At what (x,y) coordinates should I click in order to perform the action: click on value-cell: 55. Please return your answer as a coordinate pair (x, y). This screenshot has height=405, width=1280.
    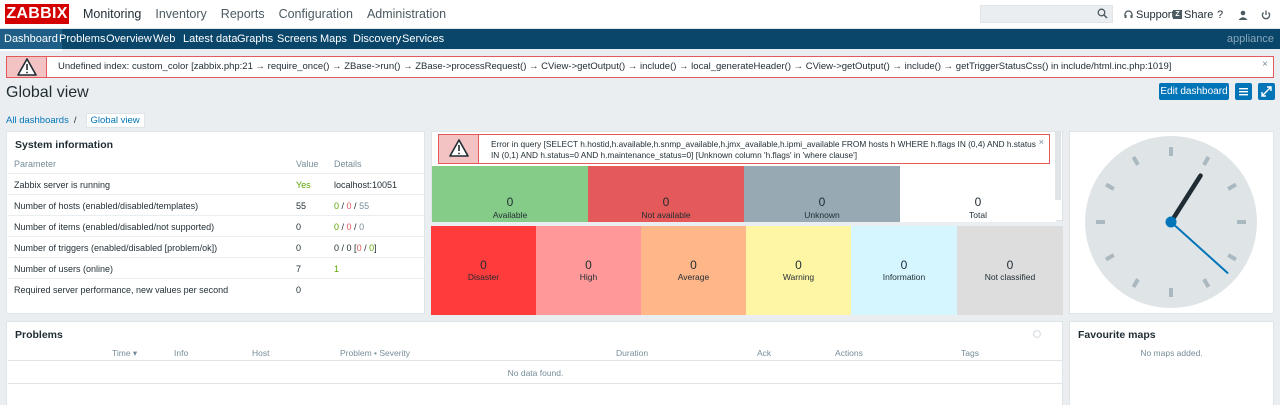
    Looking at the image, I should click on (301, 206).